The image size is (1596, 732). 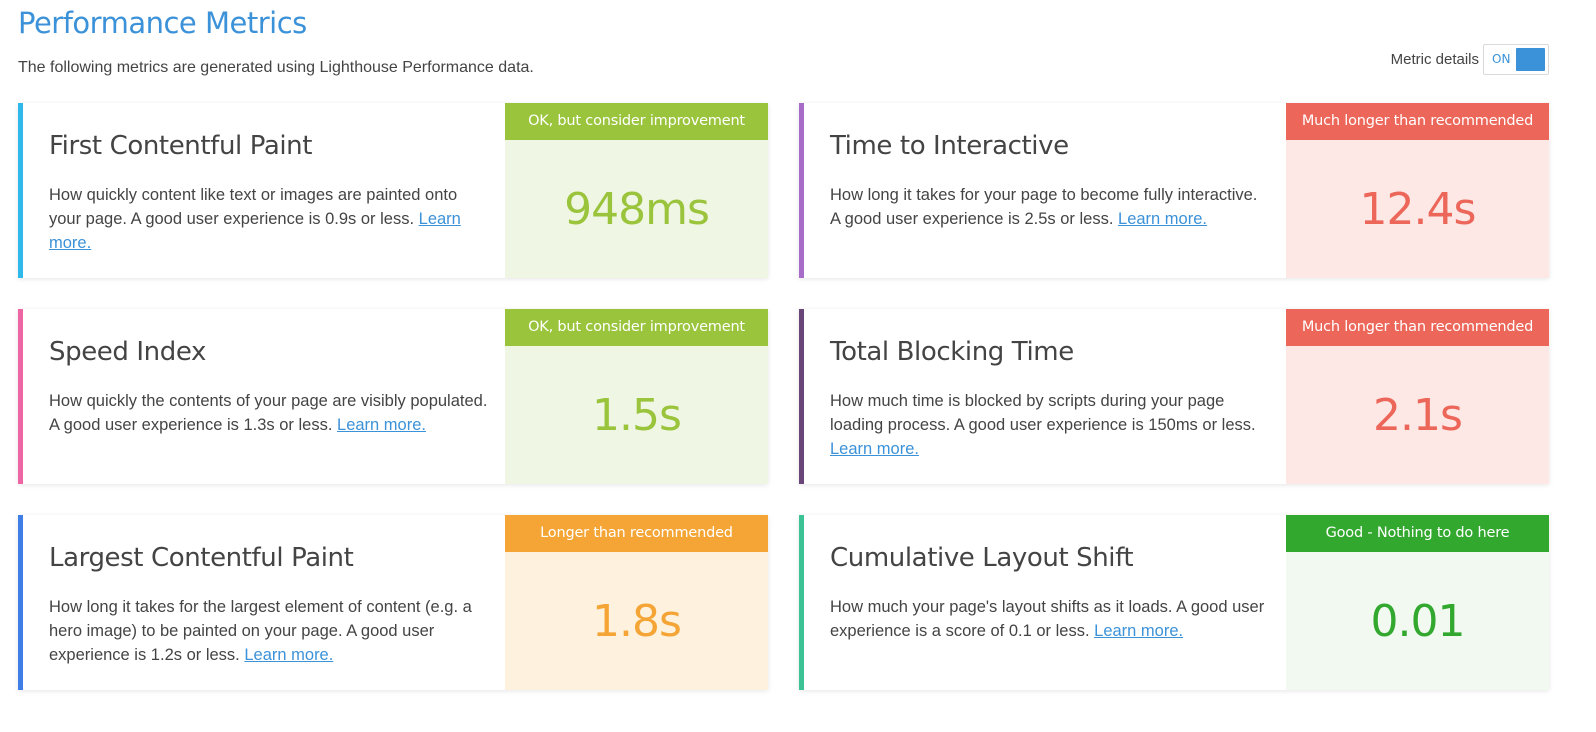 What do you see at coordinates (1530, 59) in the screenshot?
I see `toggle-knob` at bounding box center [1530, 59].